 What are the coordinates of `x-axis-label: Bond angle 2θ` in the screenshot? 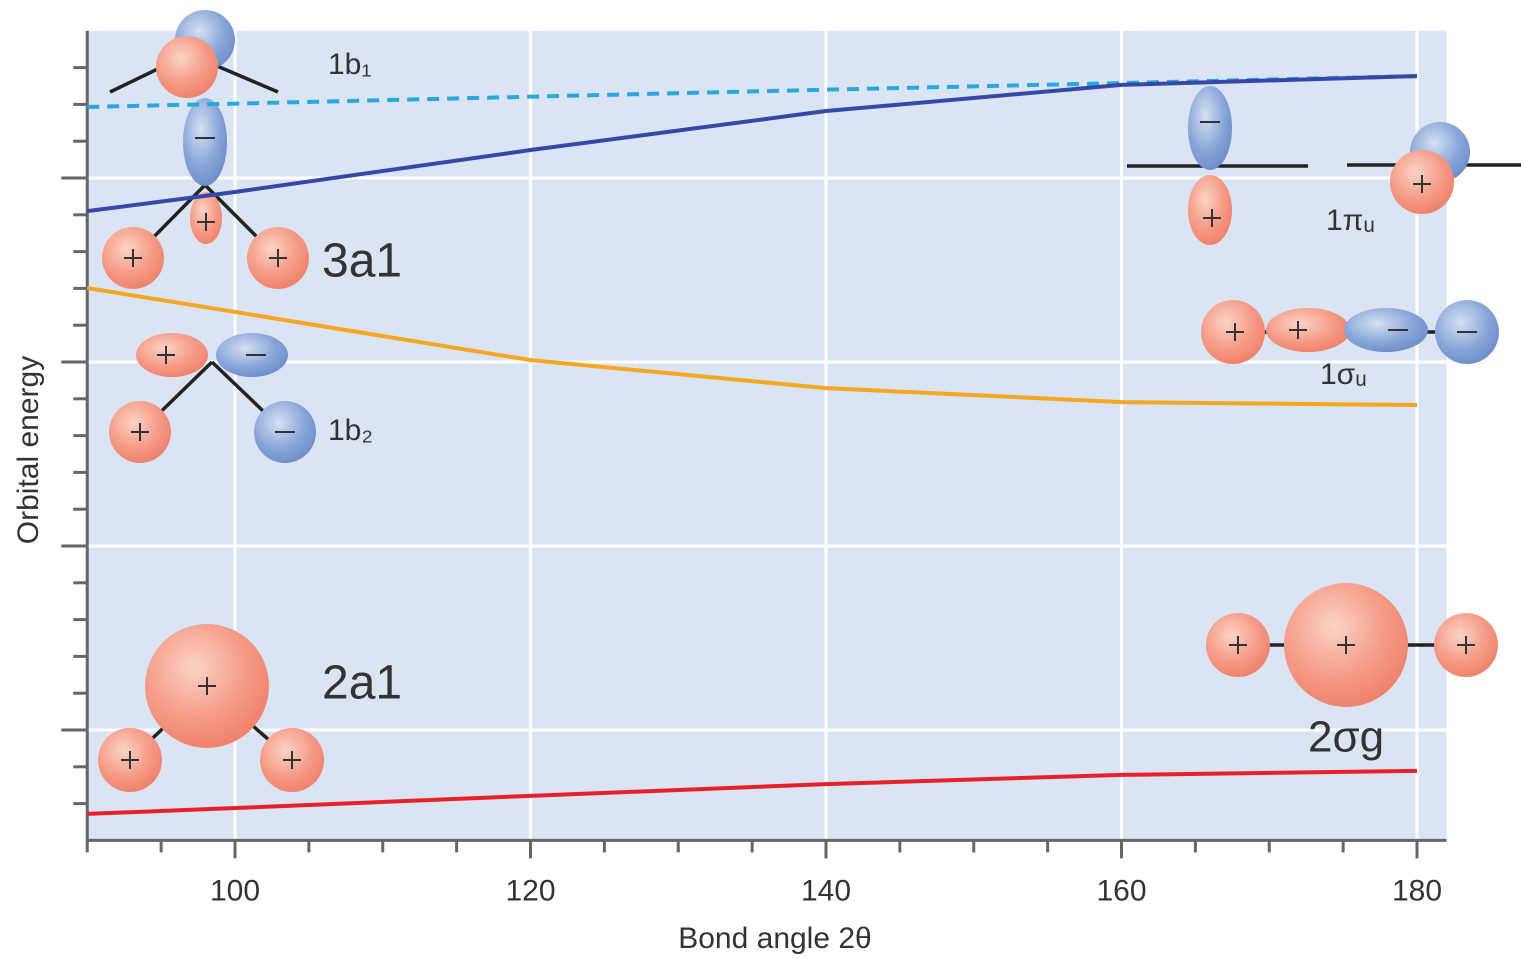 It's located at (775, 938).